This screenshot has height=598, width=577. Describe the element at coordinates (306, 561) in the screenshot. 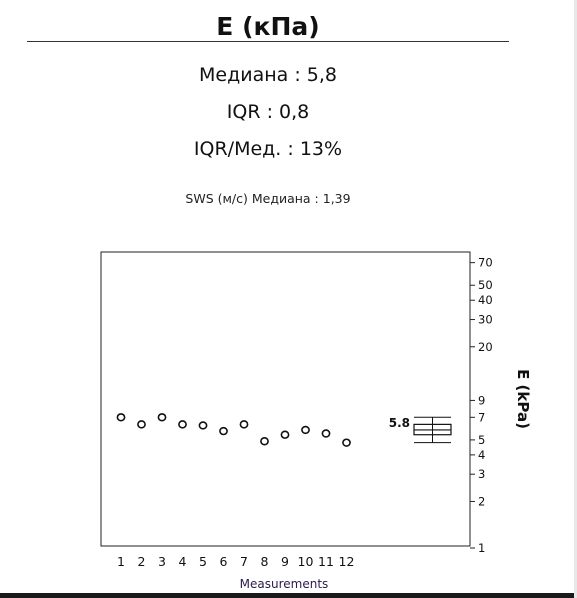

I see `x-tick-label: 10` at that location.